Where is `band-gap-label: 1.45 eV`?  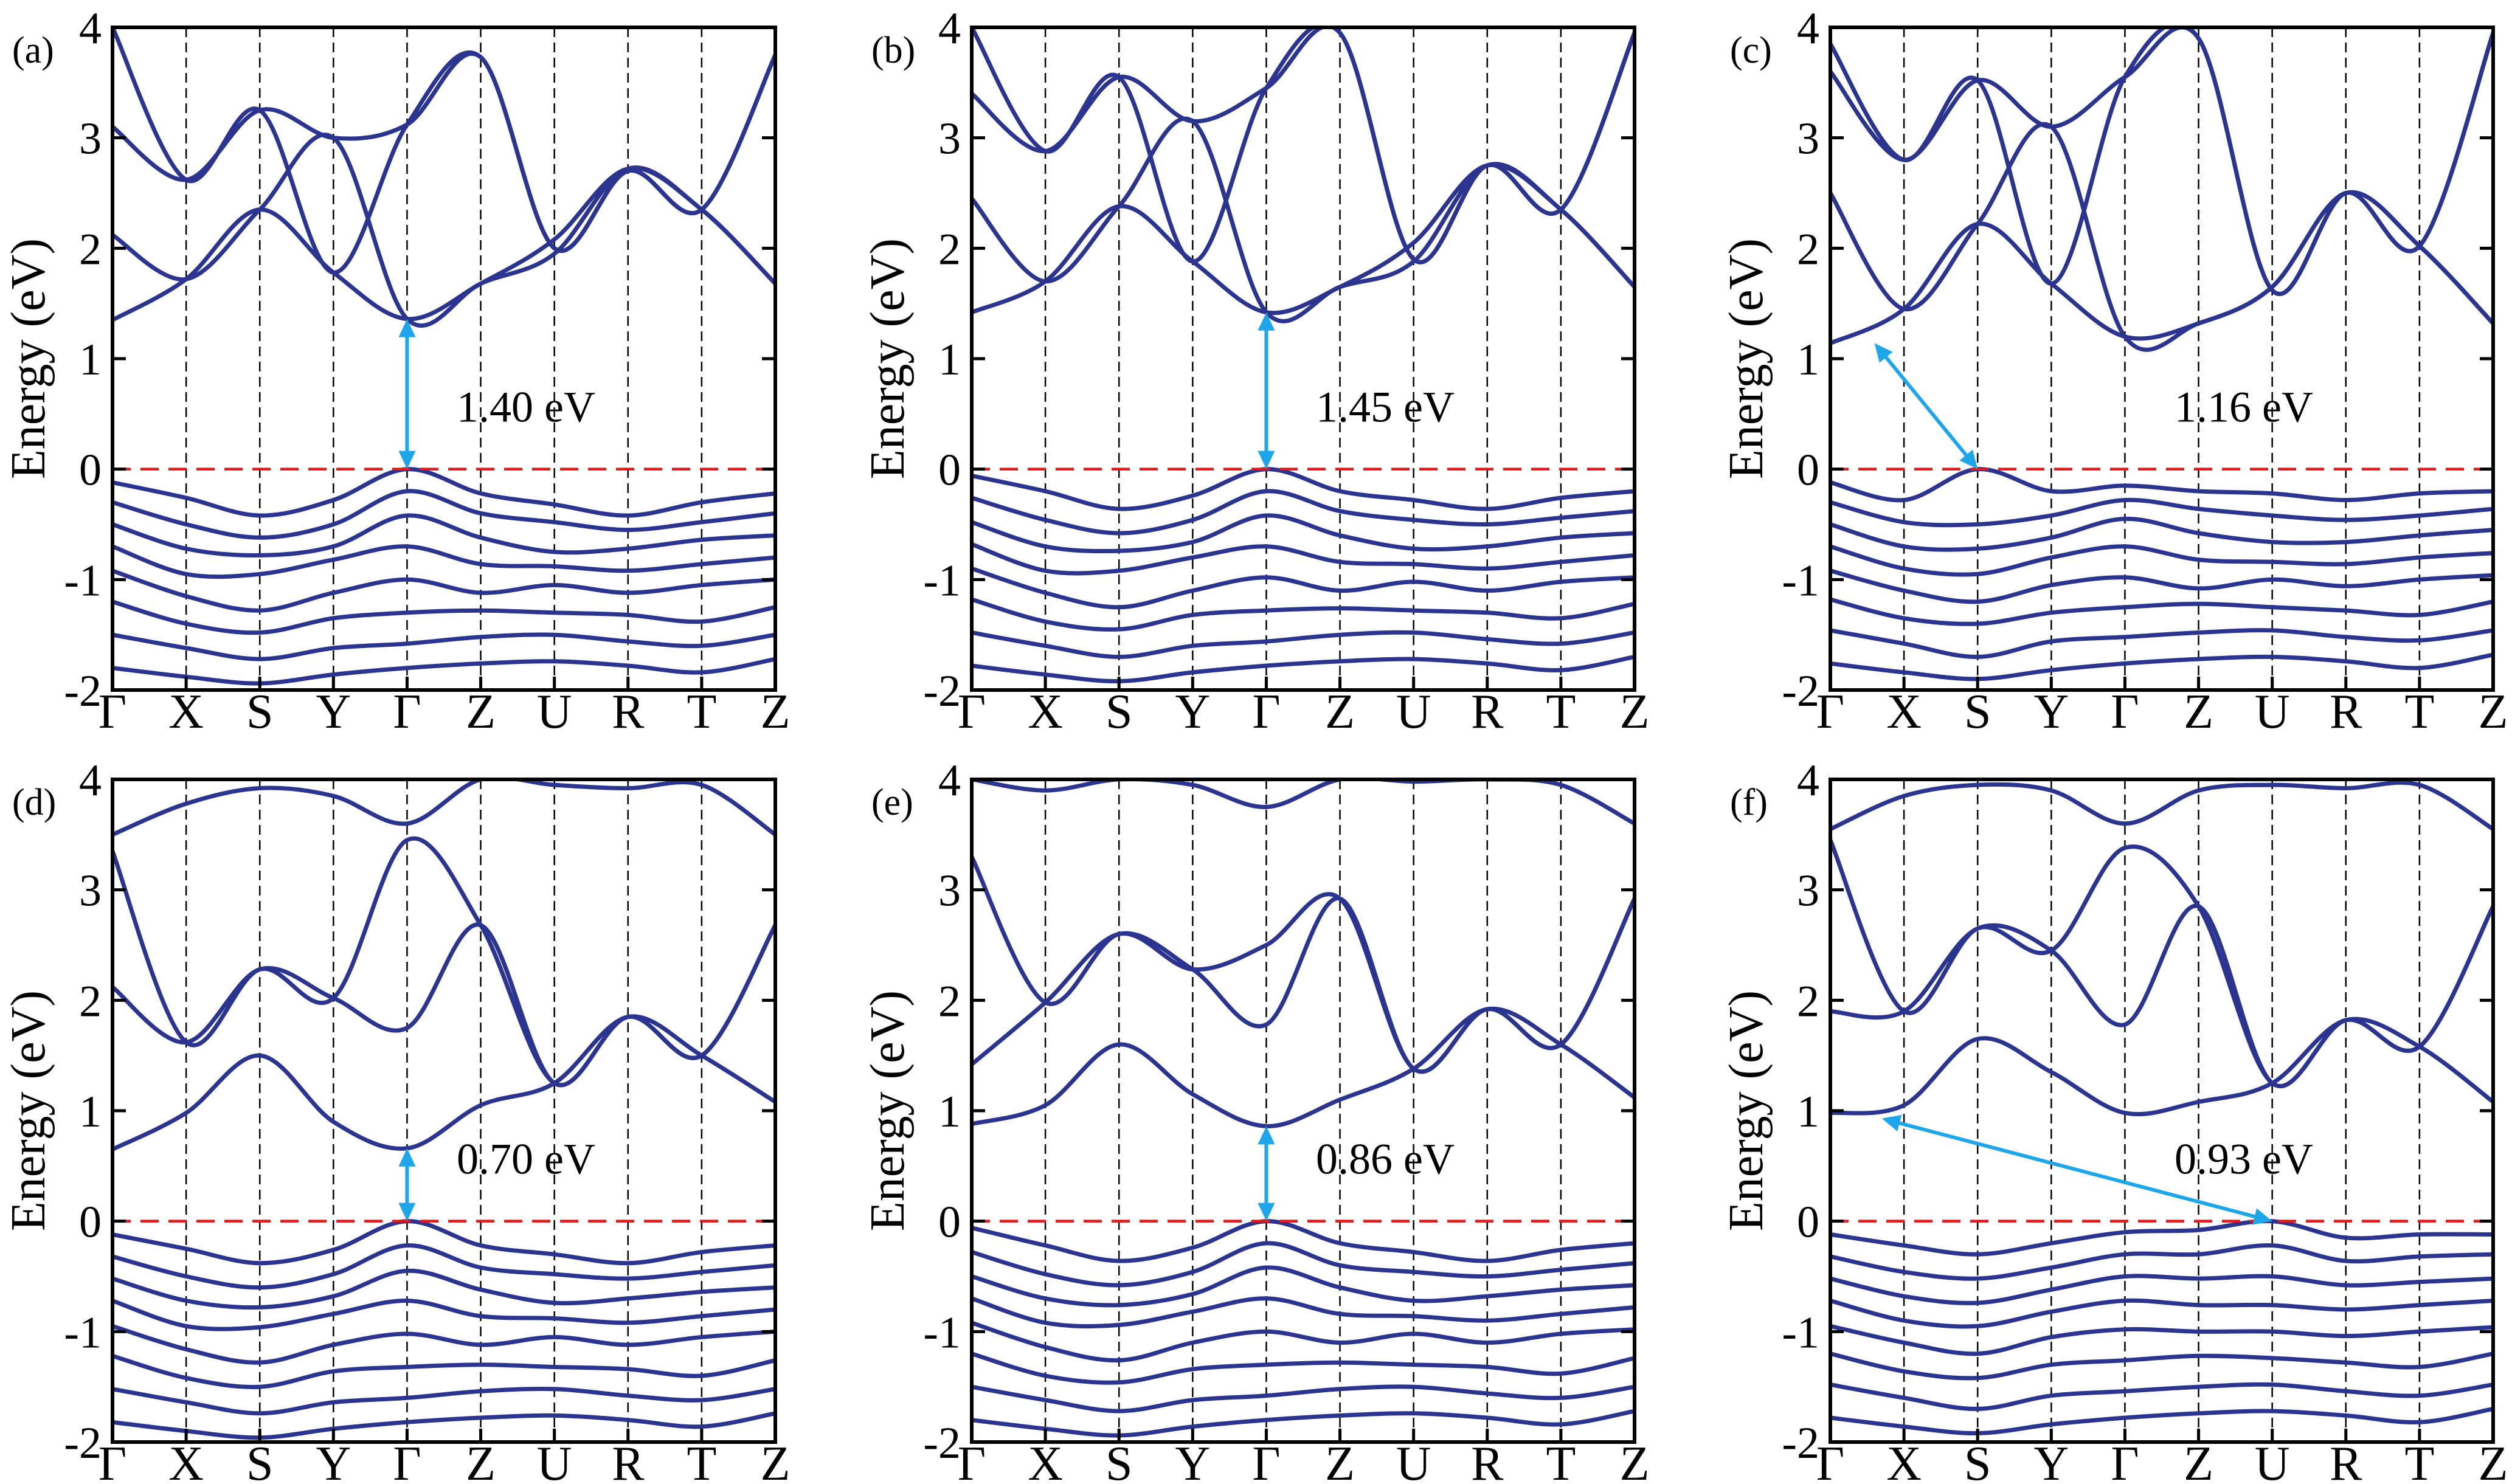 band-gap-label: 1.45 eV is located at coordinates (1386, 408).